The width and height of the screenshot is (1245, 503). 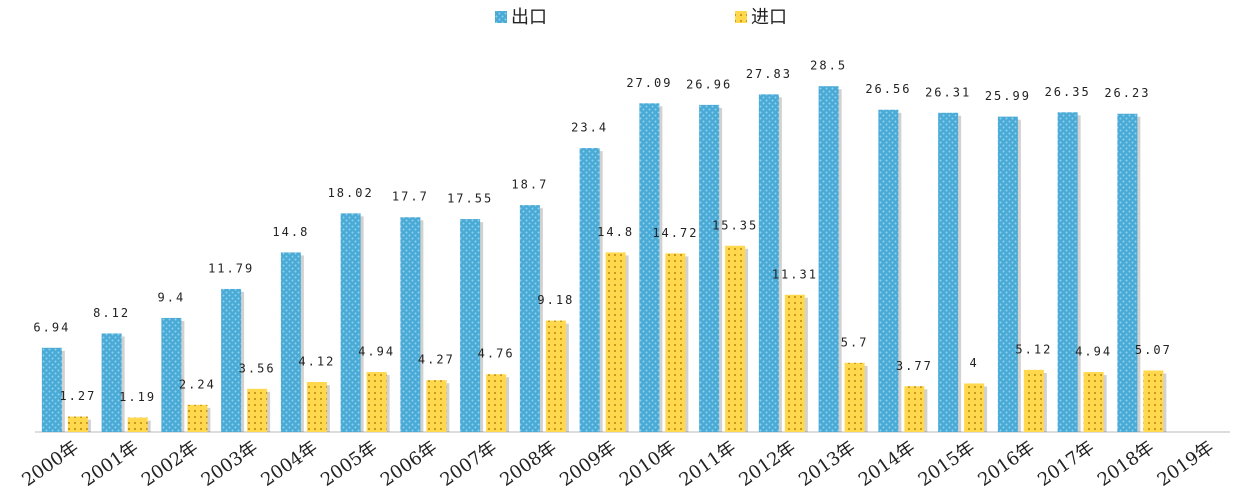 I want to click on data-label: 18.7, so click(x=529, y=185).